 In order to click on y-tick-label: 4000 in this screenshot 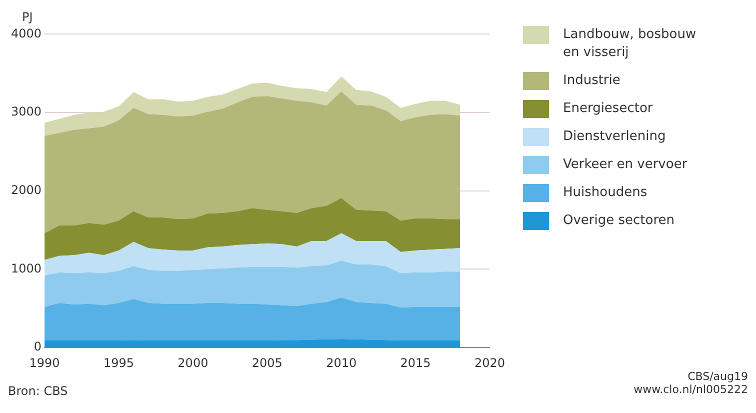, I will do `click(26, 33)`.